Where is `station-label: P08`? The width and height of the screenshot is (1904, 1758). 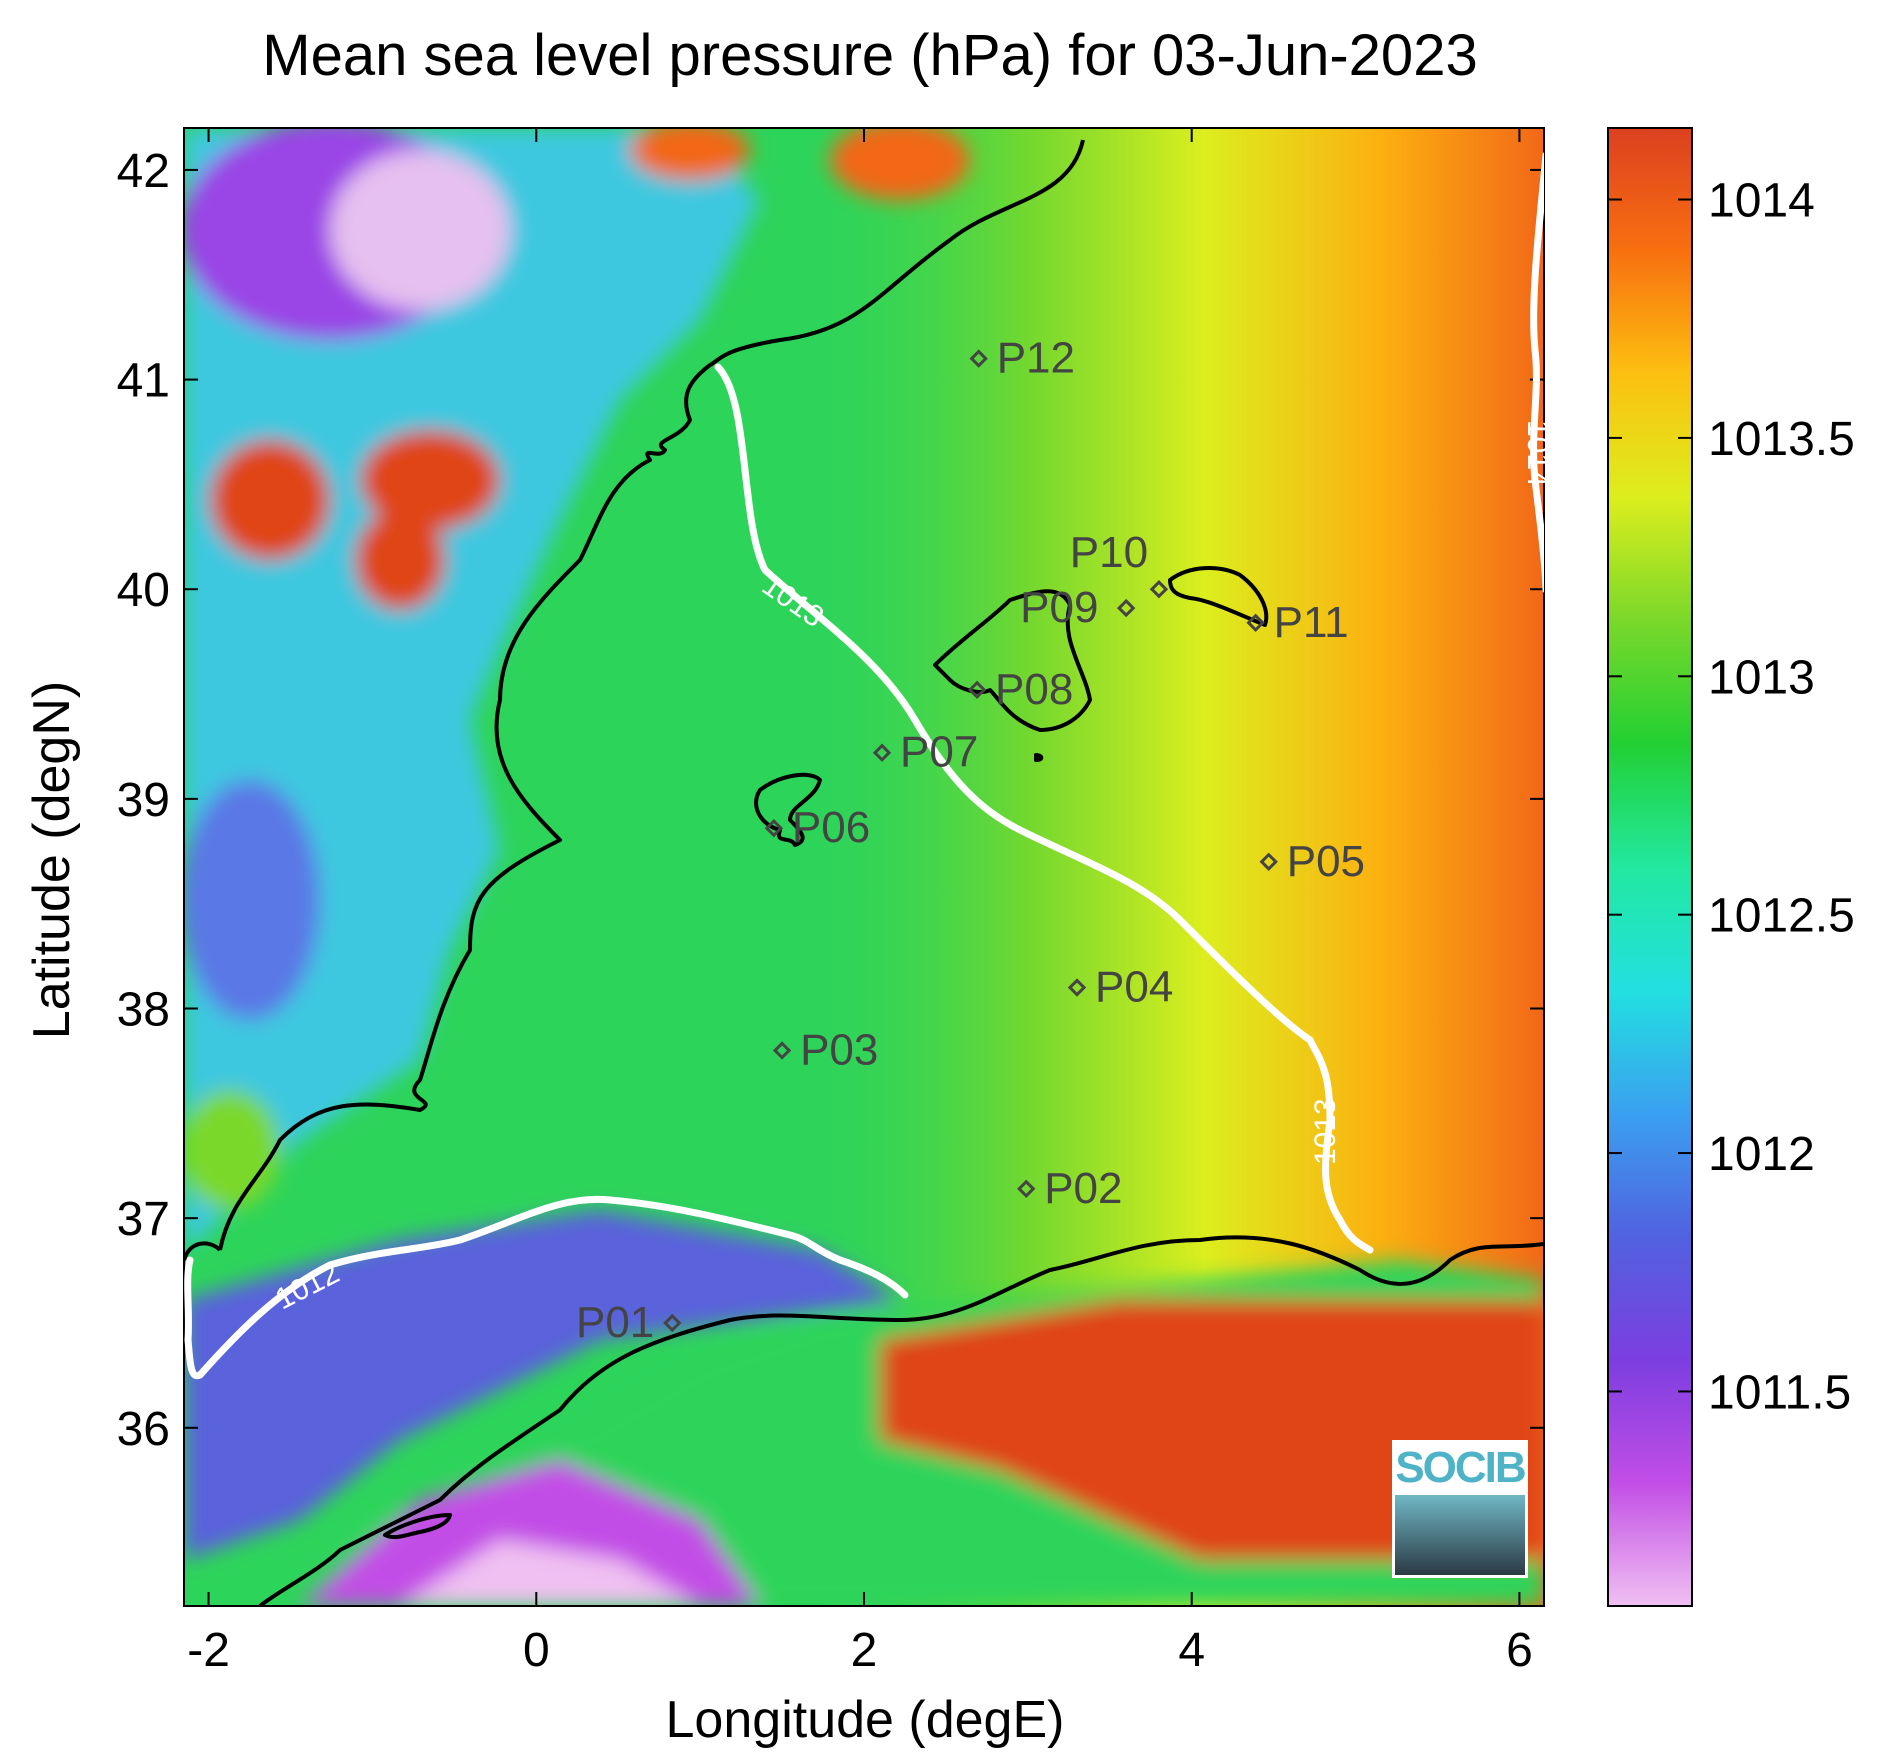
station-label: P08 is located at coordinates (1034, 689).